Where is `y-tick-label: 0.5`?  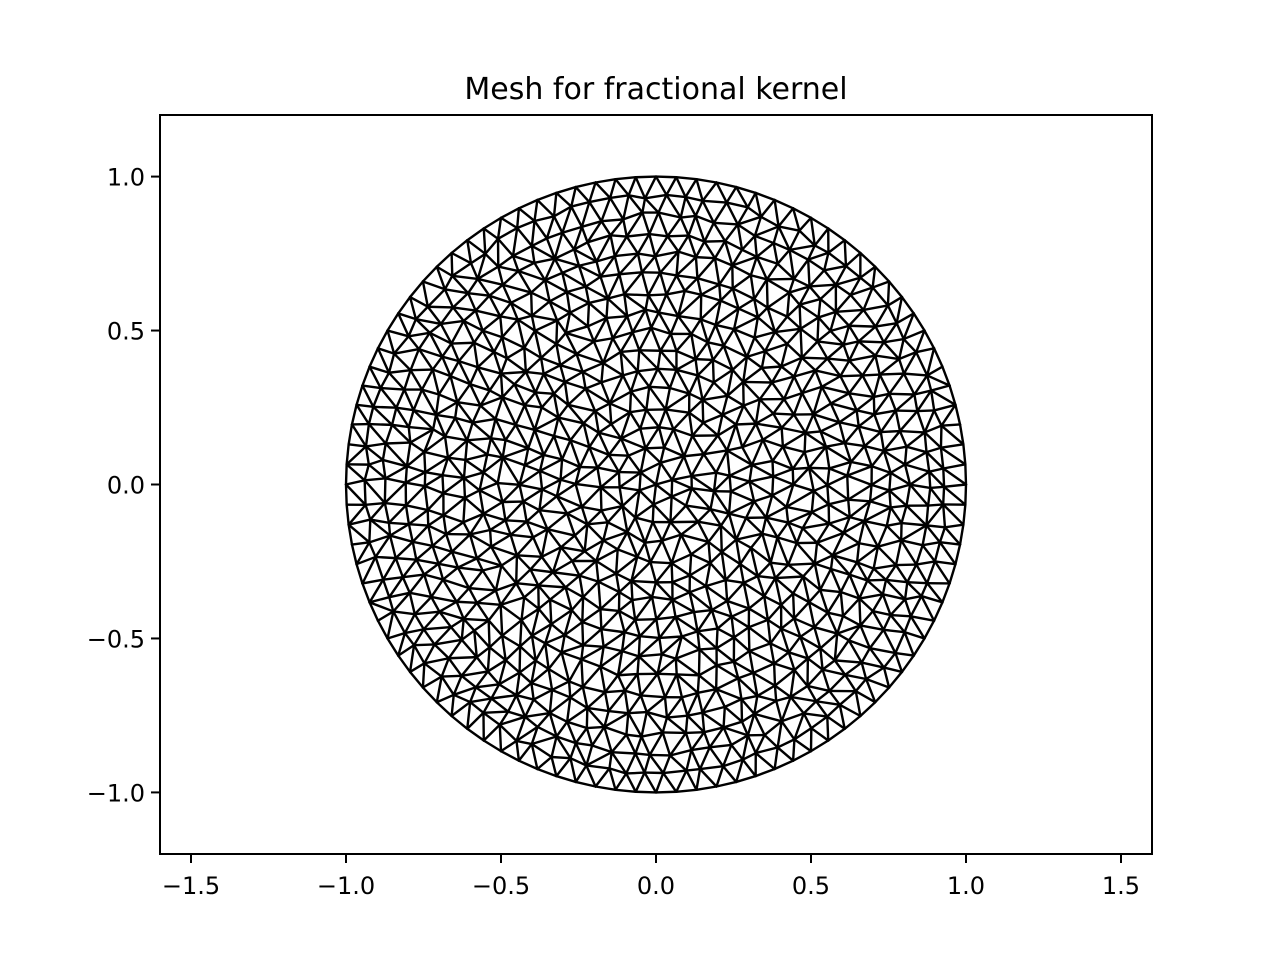
y-tick-label: 0.5 is located at coordinates (126, 332).